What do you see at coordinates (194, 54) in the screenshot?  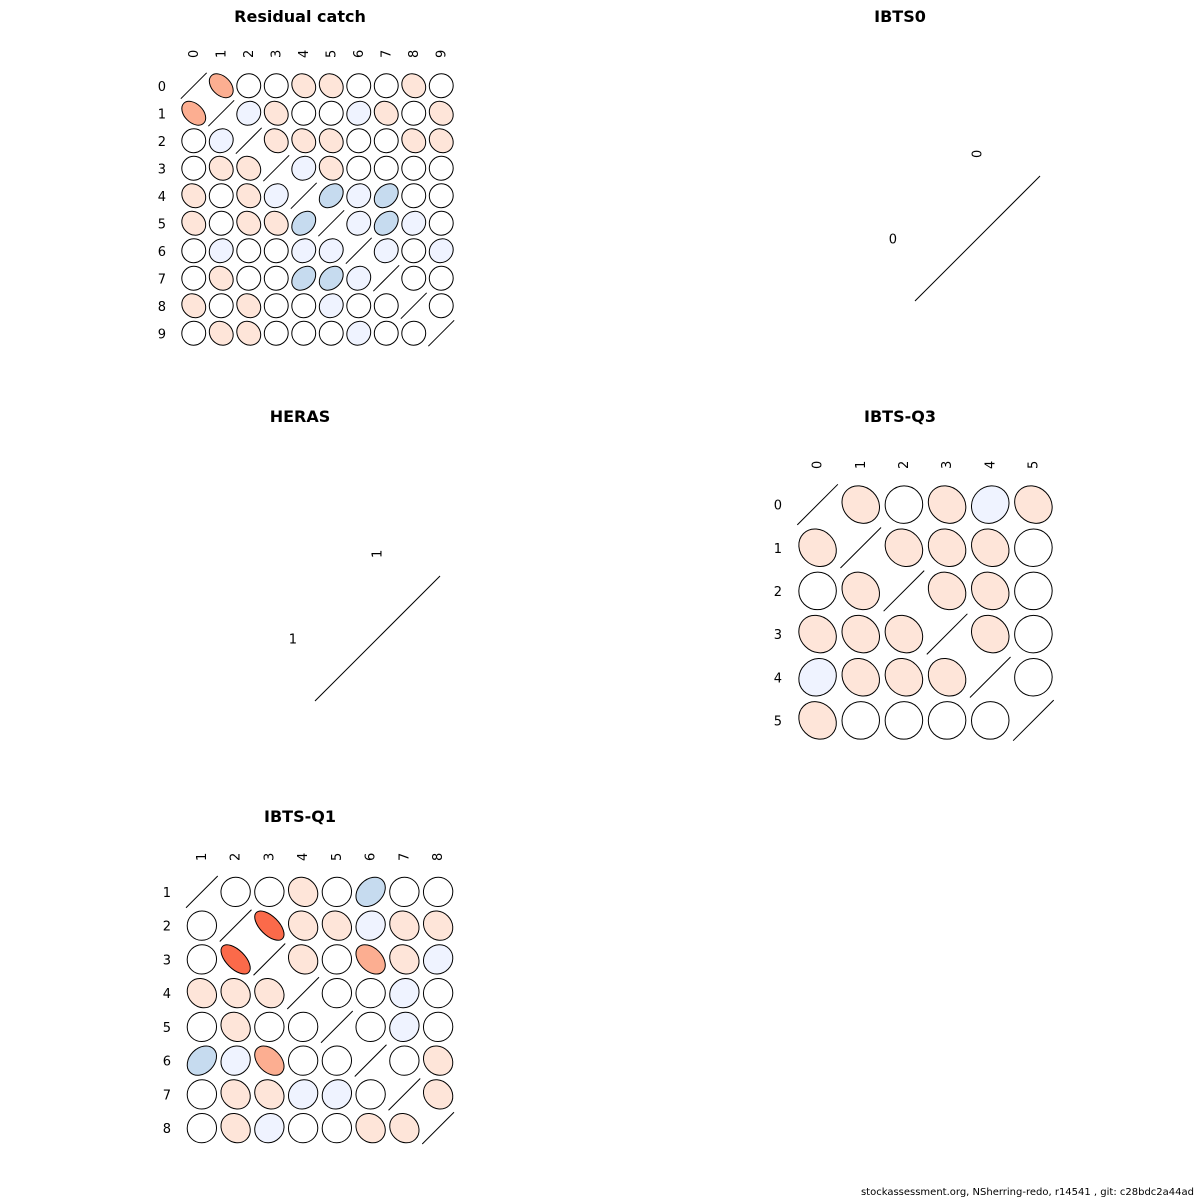 I see `column-label: 0` at bounding box center [194, 54].